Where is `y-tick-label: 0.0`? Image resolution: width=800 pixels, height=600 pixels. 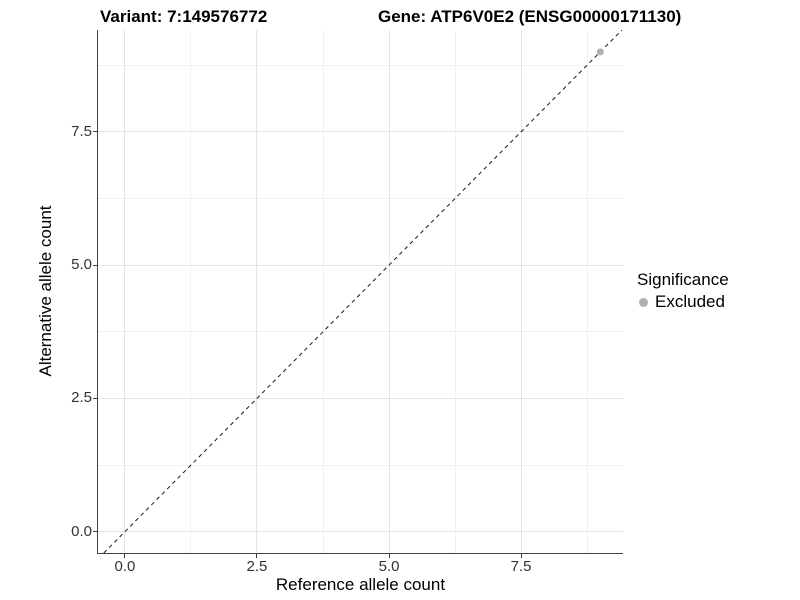
y-tick-label: 0.0 is located at coordinates (81, 531).